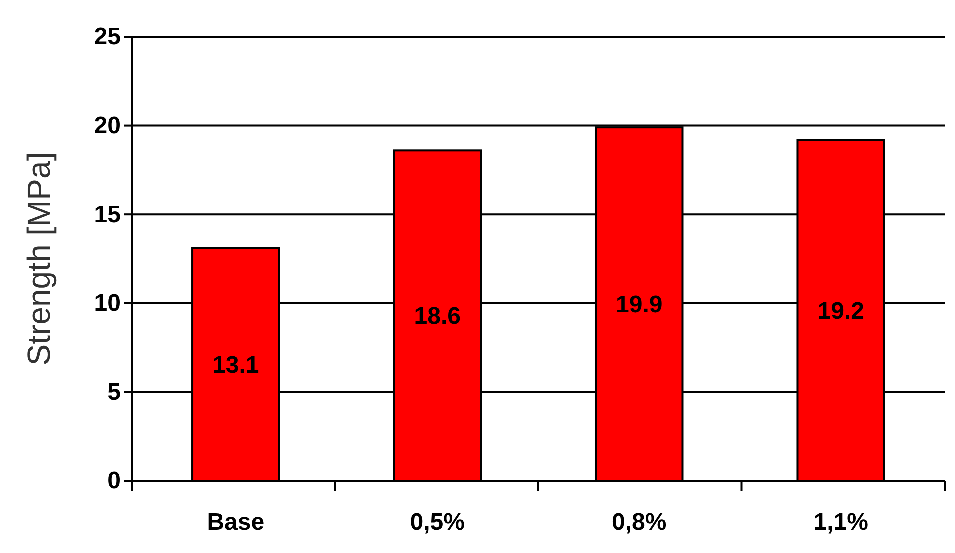 Image resolution: width=955 pixels, height=553 pixels. Describe the element at coordinates (841, 522) in the screenshot. I see `x-tick-label: 1,1%` at that location.